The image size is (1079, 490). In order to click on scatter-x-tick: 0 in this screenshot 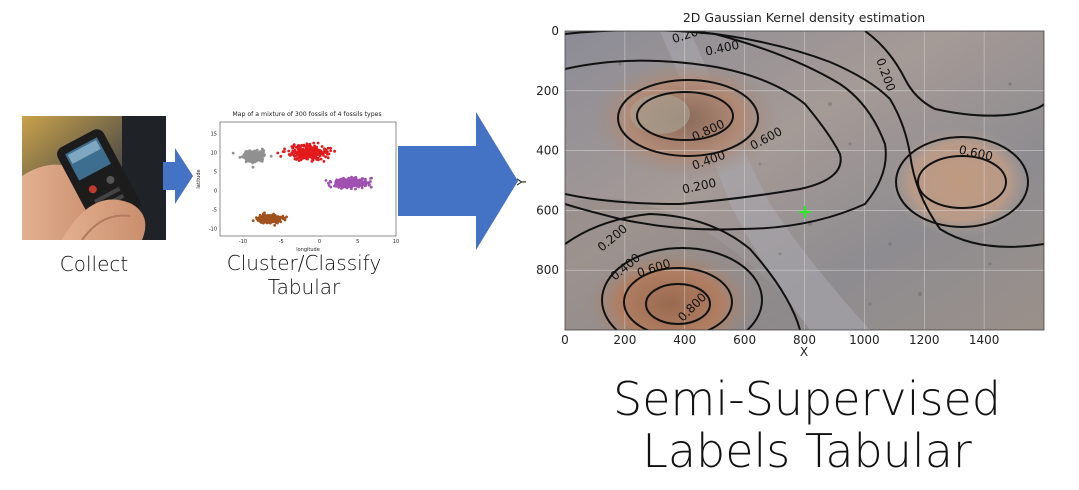, I will do `click(319, 242)`.